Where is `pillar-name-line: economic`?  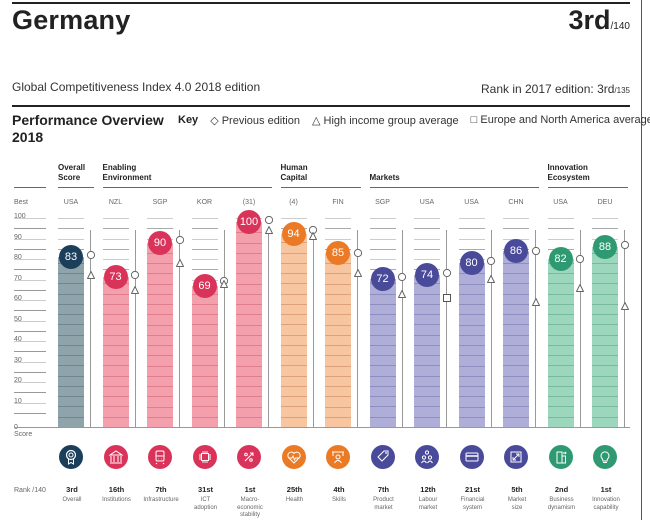
pillar-name-line: economic is located at coordinates (250, 507).